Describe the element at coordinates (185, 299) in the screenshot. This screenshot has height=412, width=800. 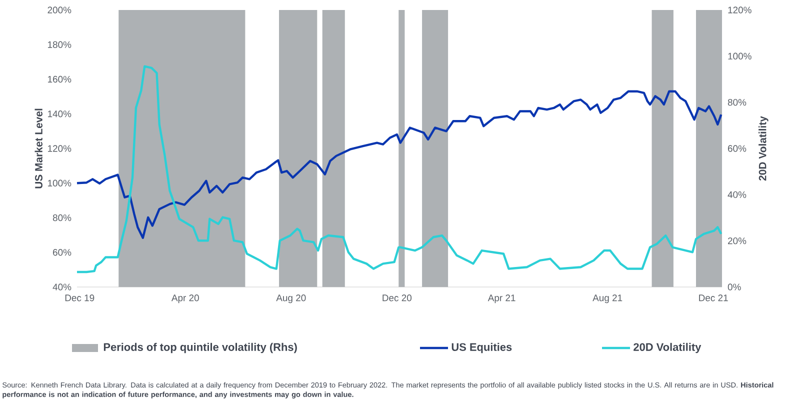
I see `x-tick-label: Apr 20` at that location.